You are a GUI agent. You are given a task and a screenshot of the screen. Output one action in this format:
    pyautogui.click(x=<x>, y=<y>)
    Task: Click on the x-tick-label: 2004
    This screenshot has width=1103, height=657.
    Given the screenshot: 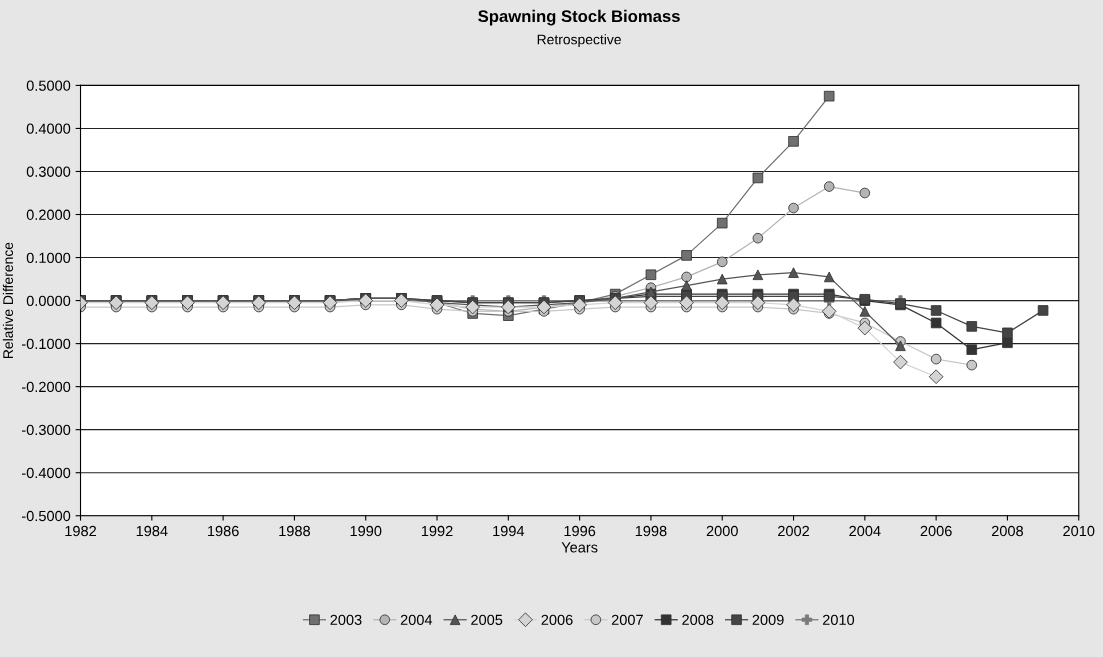 What is the action you would take?
    pyautogui.click(x=865, y=531)
    